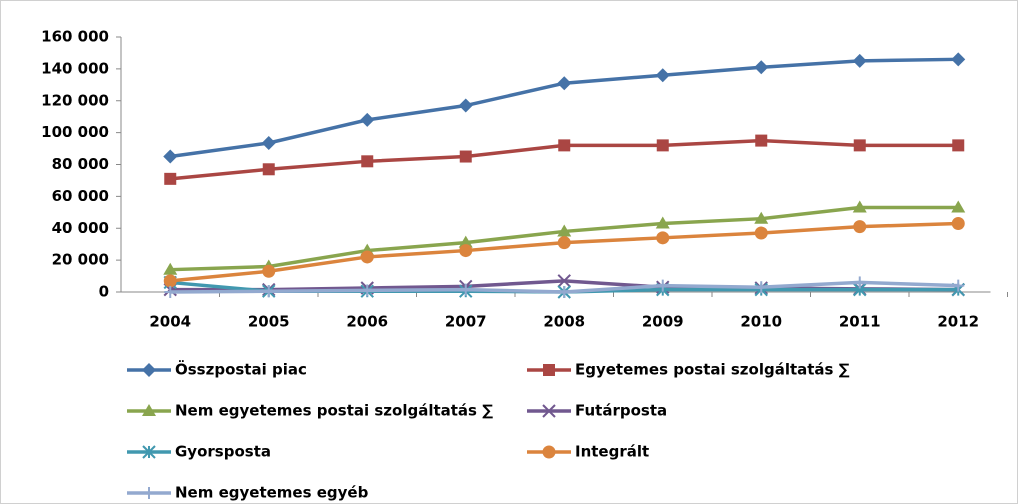  I want to click on y-tick-label: 100 000, so click(75, 132).